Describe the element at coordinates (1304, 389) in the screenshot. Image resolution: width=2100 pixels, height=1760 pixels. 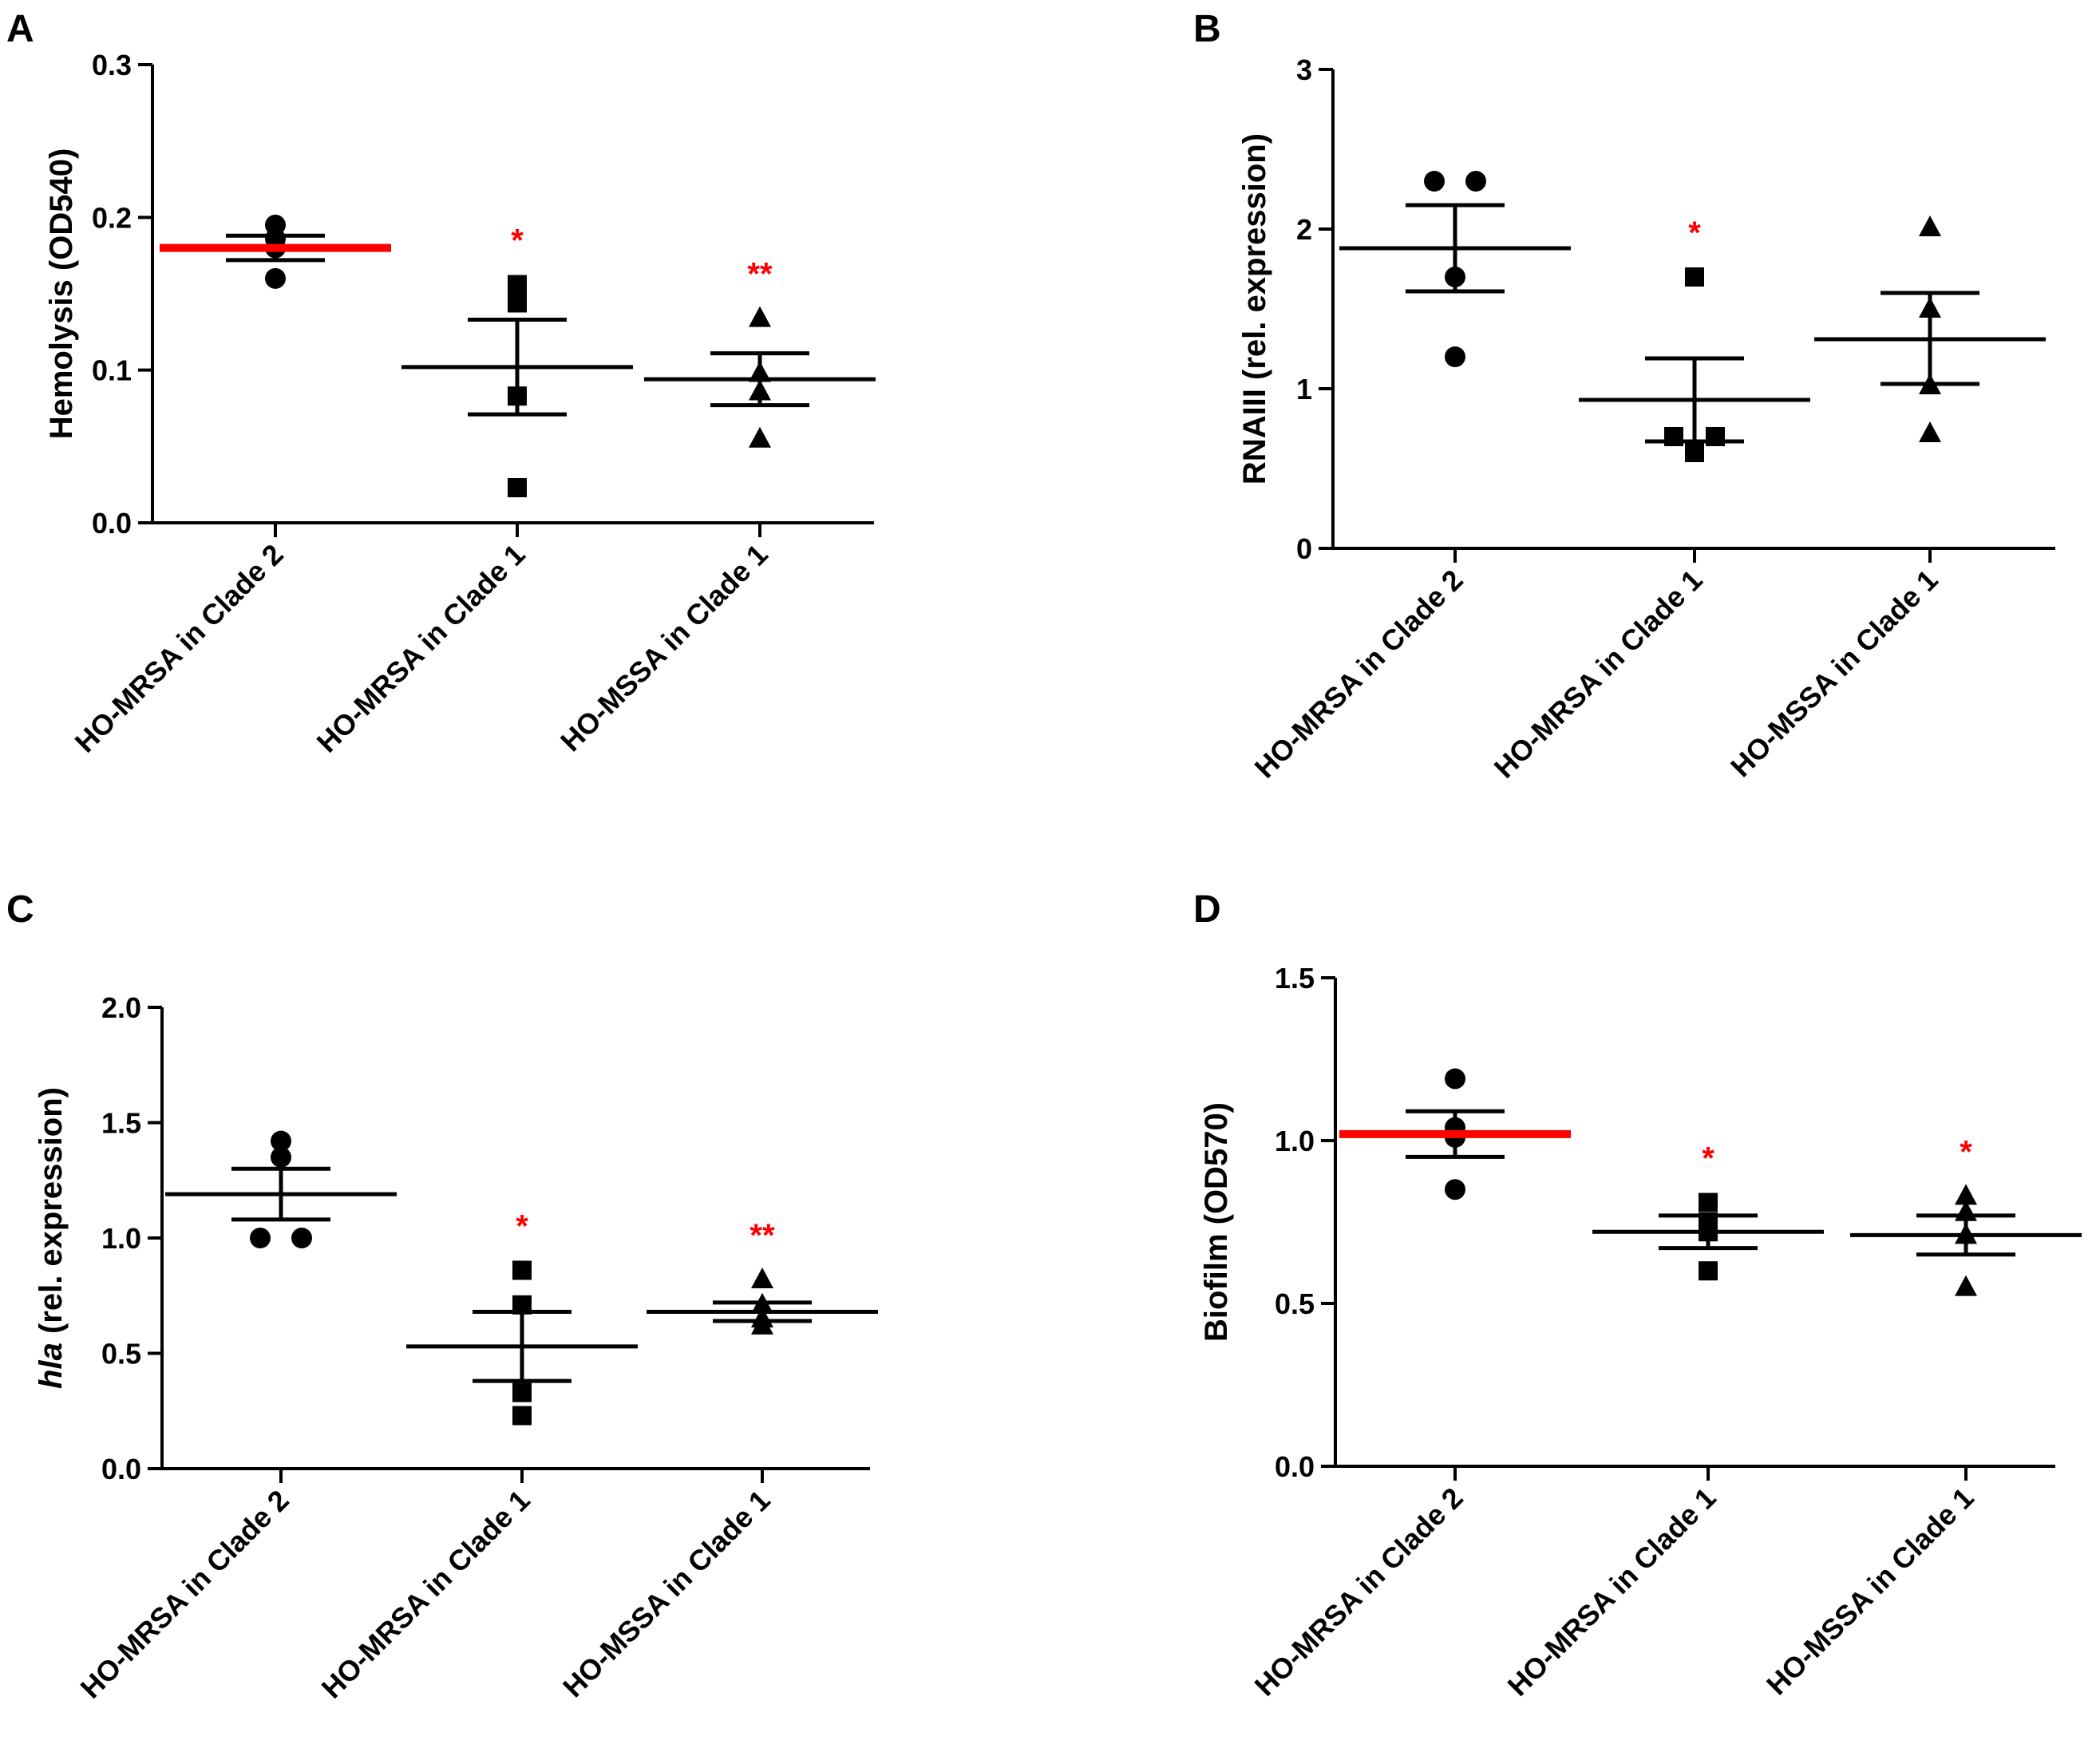
I see `y-tick-label: 1` at that location.